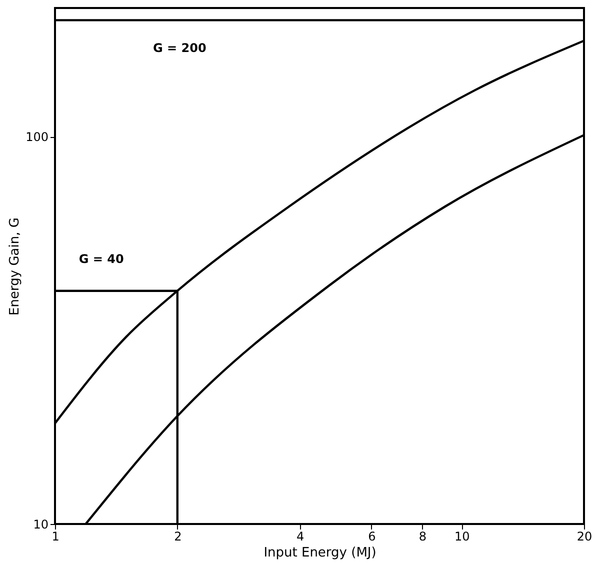 Image resolution: width=600 pixels, height=567 pixels. Describe the element at coordinates (300, 537) in the screenshot. I see `x-tick-label: 4` at that location.